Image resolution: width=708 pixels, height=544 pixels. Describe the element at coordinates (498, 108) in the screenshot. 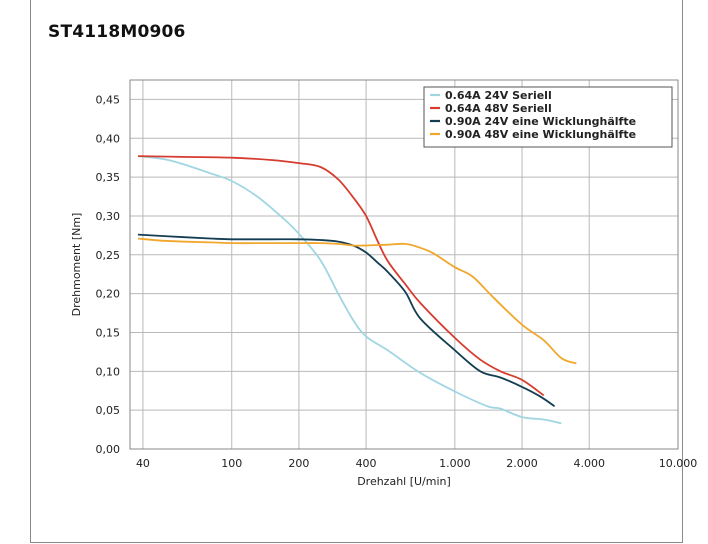

I see `legend-entry: 0.64A 48V Seriell` at that location.